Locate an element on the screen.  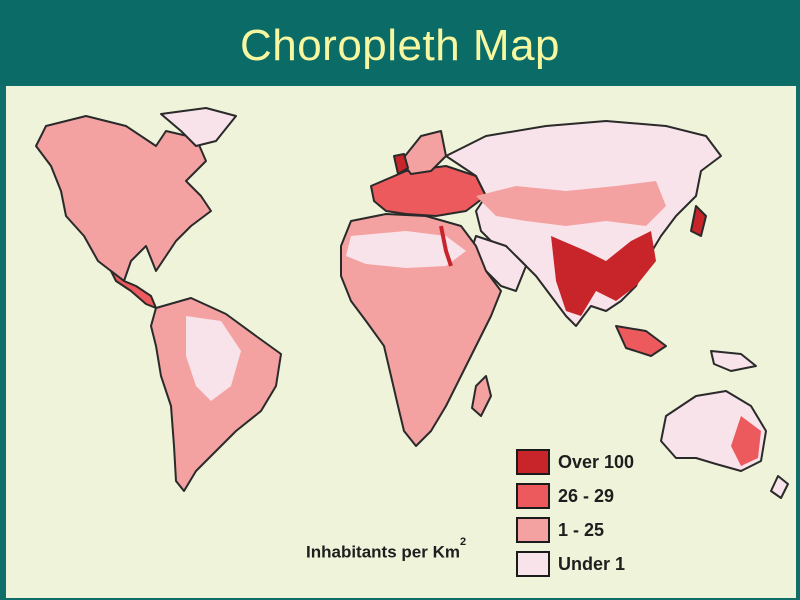
legend-label: Under 1 is located at coordinates (592, 563).